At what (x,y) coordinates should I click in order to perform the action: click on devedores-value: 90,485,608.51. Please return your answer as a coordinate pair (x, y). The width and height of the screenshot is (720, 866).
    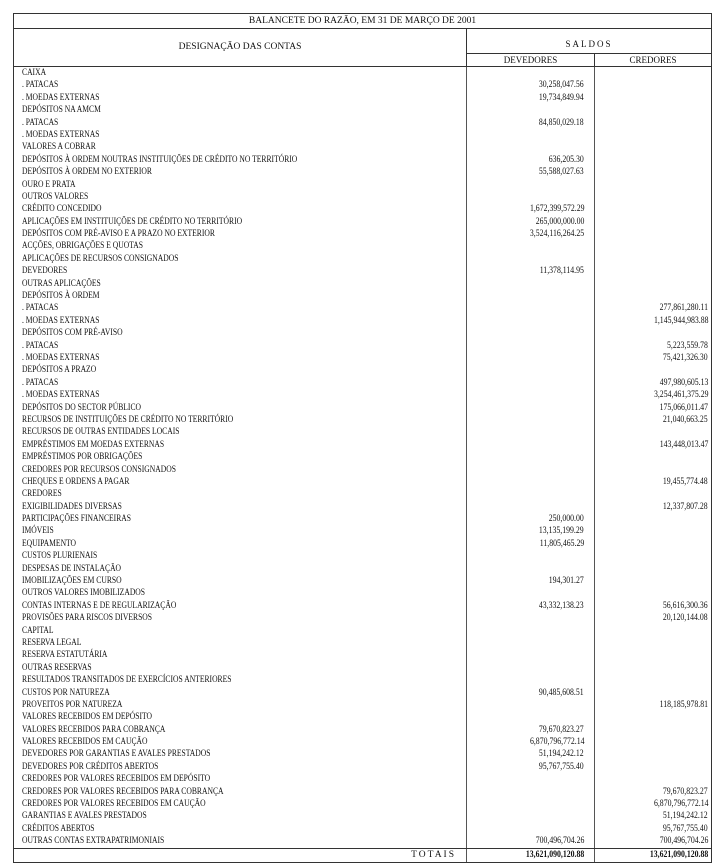
    Looking at the image, I should click on (561, 692).